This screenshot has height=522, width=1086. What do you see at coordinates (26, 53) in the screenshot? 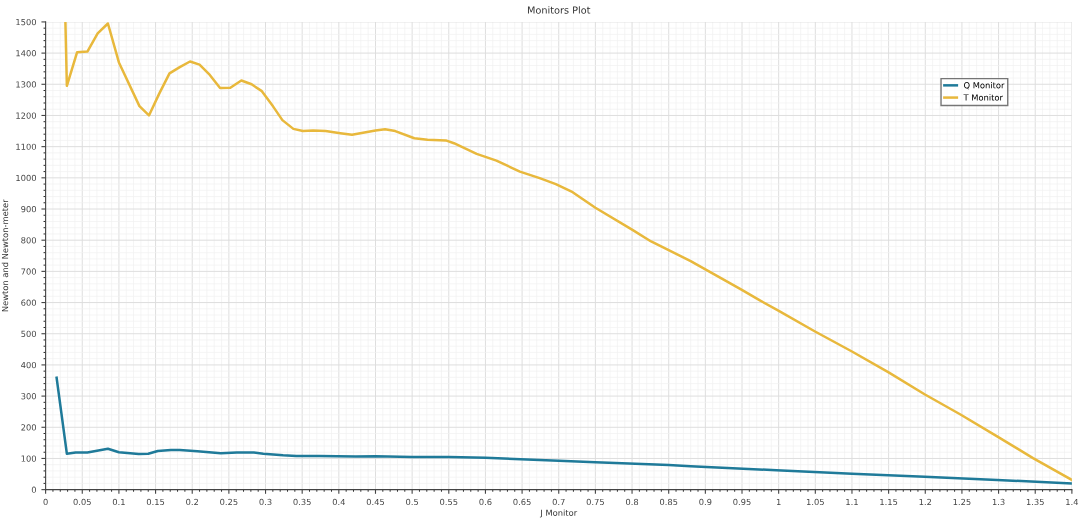
I see `y-tick-label: 1400` at bounding box center [26, 53].